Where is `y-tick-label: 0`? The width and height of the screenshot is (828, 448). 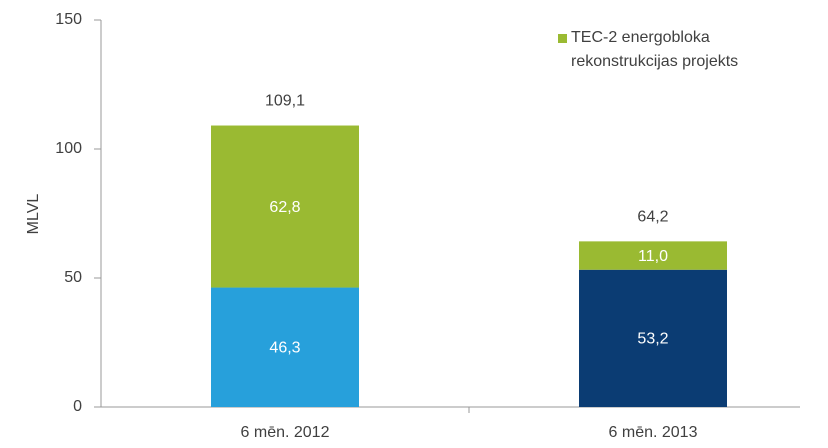 y-tick-label: 0 is located at coordinates (77, 406).